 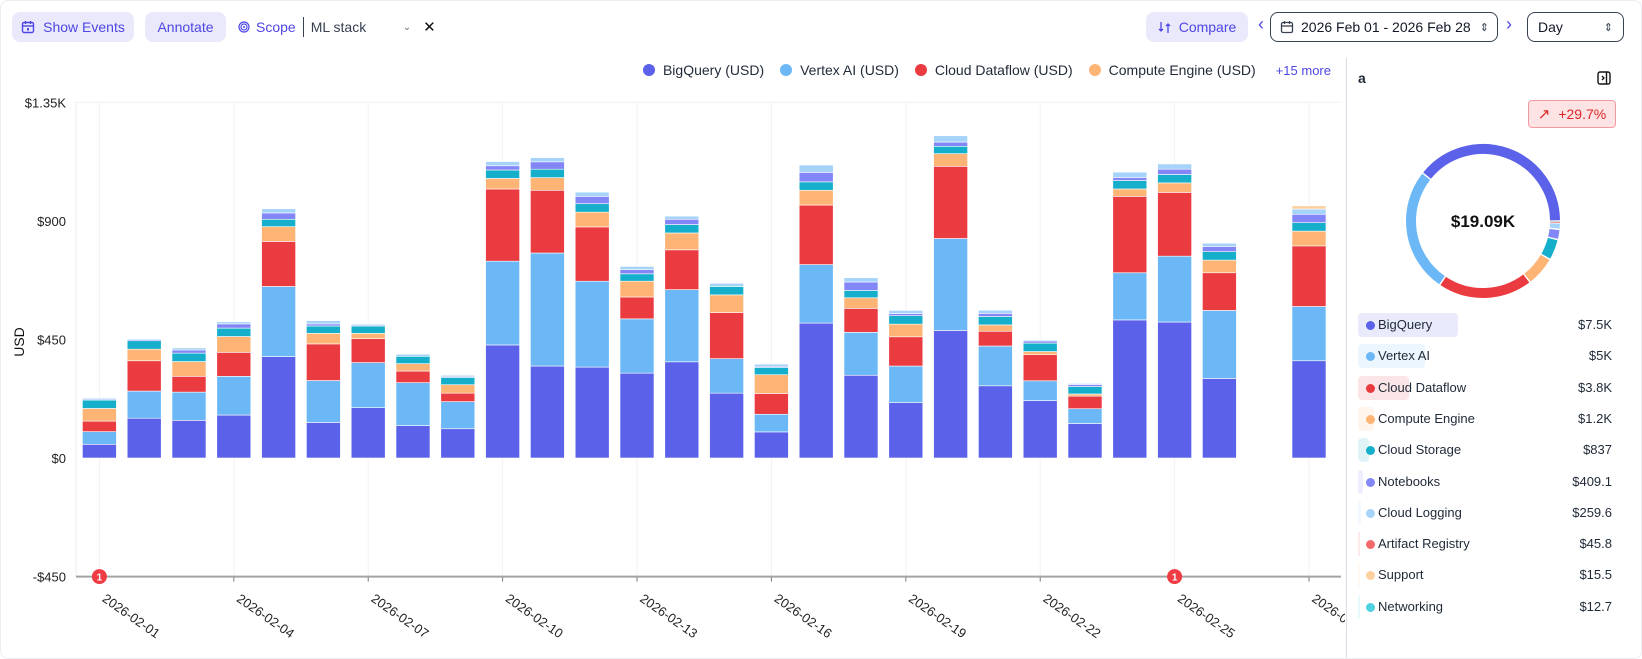 I want to click on service-row: Networking $12.7, so click(x=1485, y=606).